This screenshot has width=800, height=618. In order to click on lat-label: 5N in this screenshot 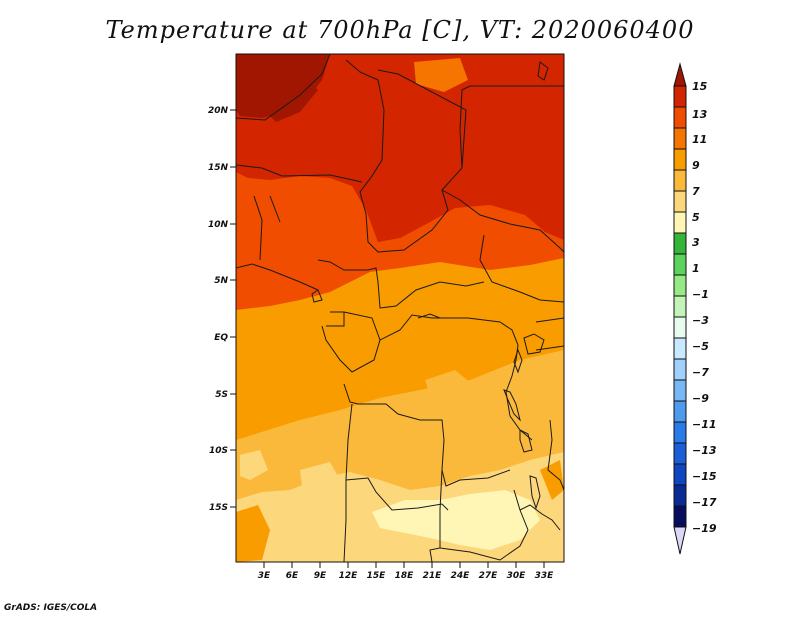, I will do `click(221, 281)`.